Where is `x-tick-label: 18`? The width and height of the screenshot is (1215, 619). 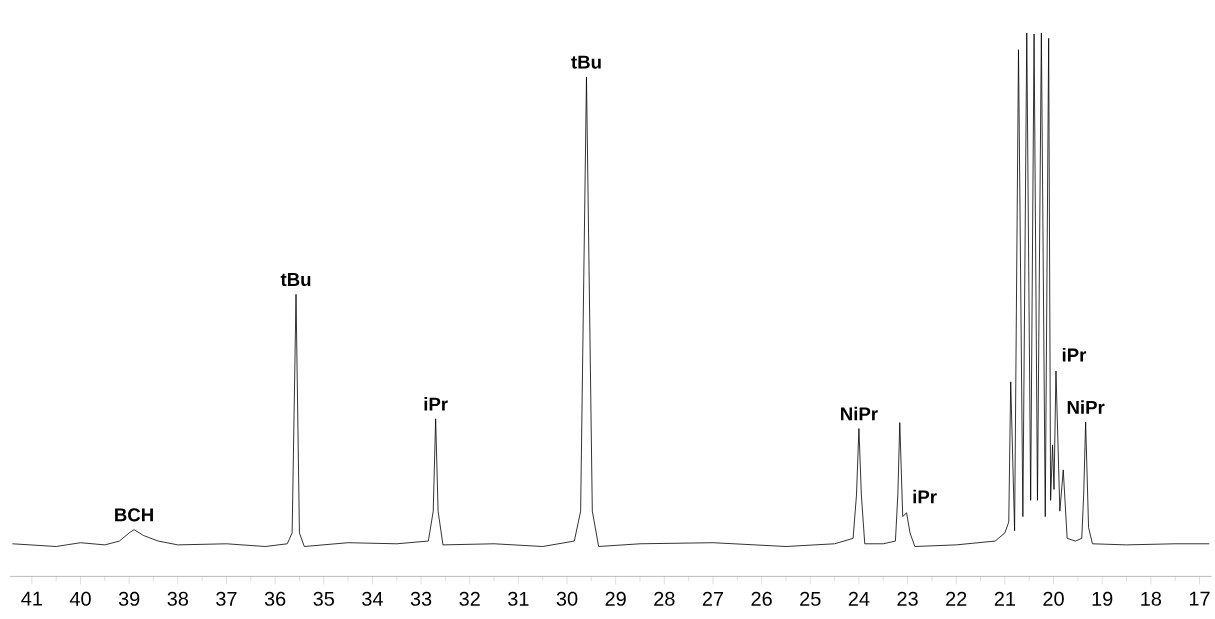 x-tick-label: 18 is located at coordinates (1151, 598).